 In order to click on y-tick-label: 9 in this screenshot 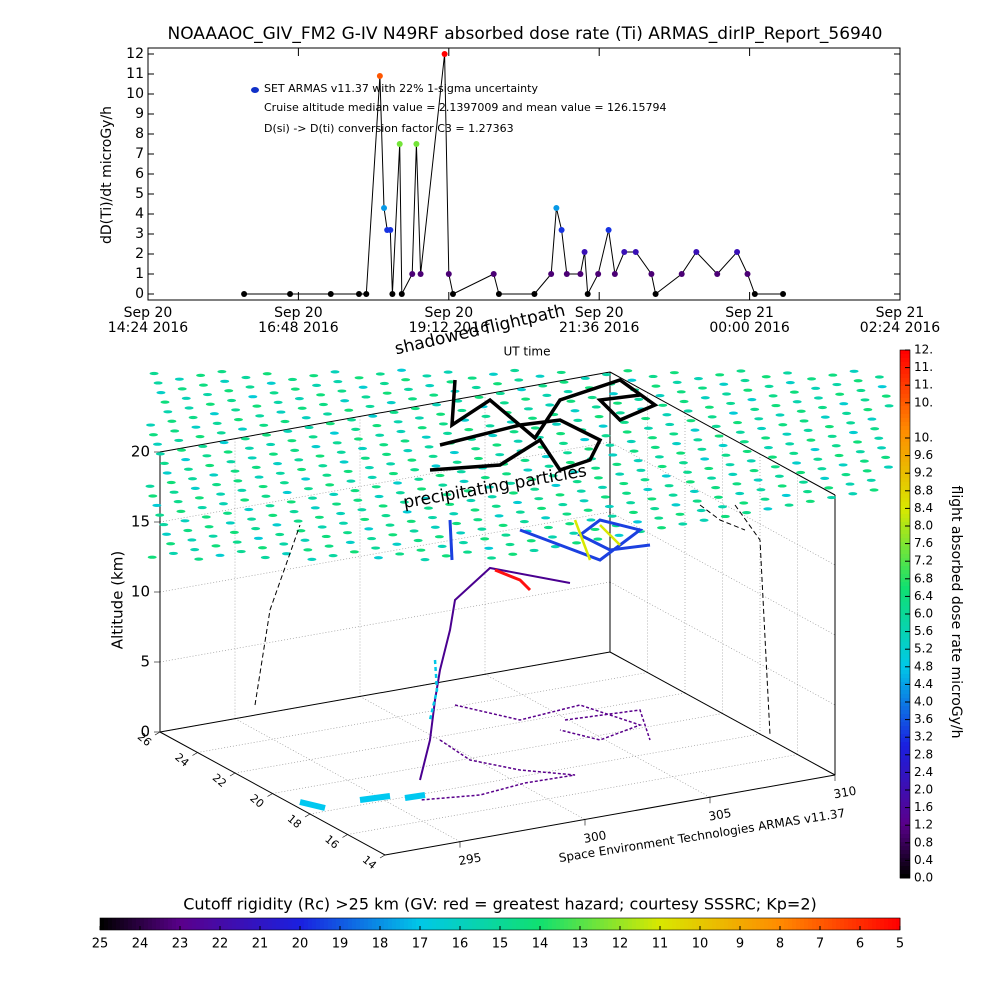, I will do `click(139, 114)`.